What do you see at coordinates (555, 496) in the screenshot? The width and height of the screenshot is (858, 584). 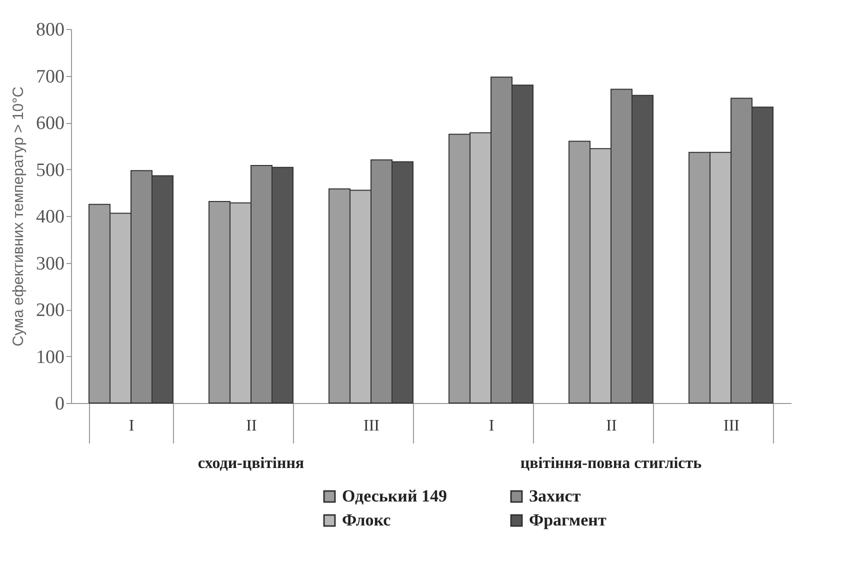 I see `legend-label: Захист` at bounding box center [555, 496].